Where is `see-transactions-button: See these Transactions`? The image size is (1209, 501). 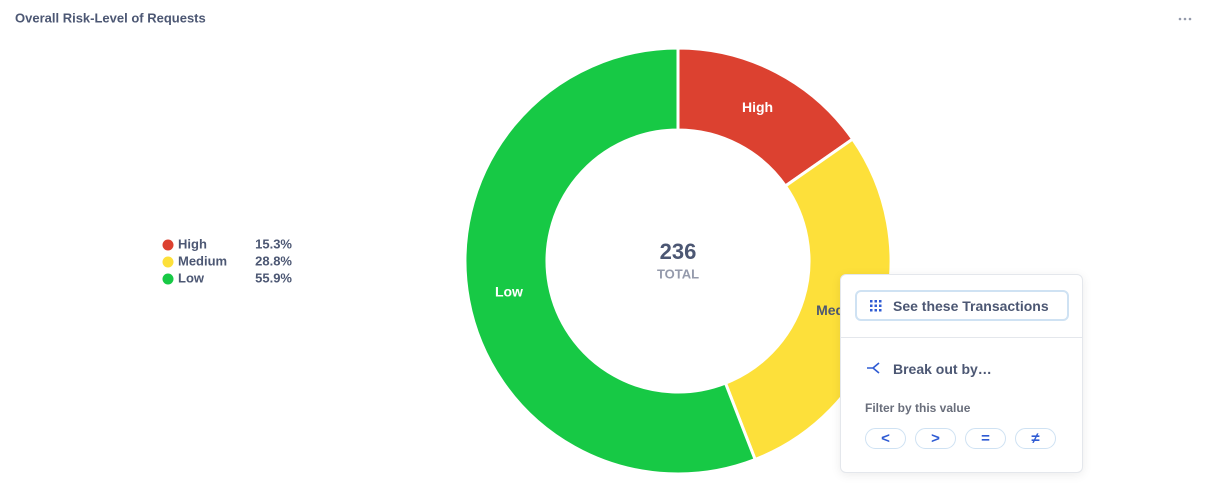 see-transactions-button: See these Transactions is located at coordinates (962, 305).